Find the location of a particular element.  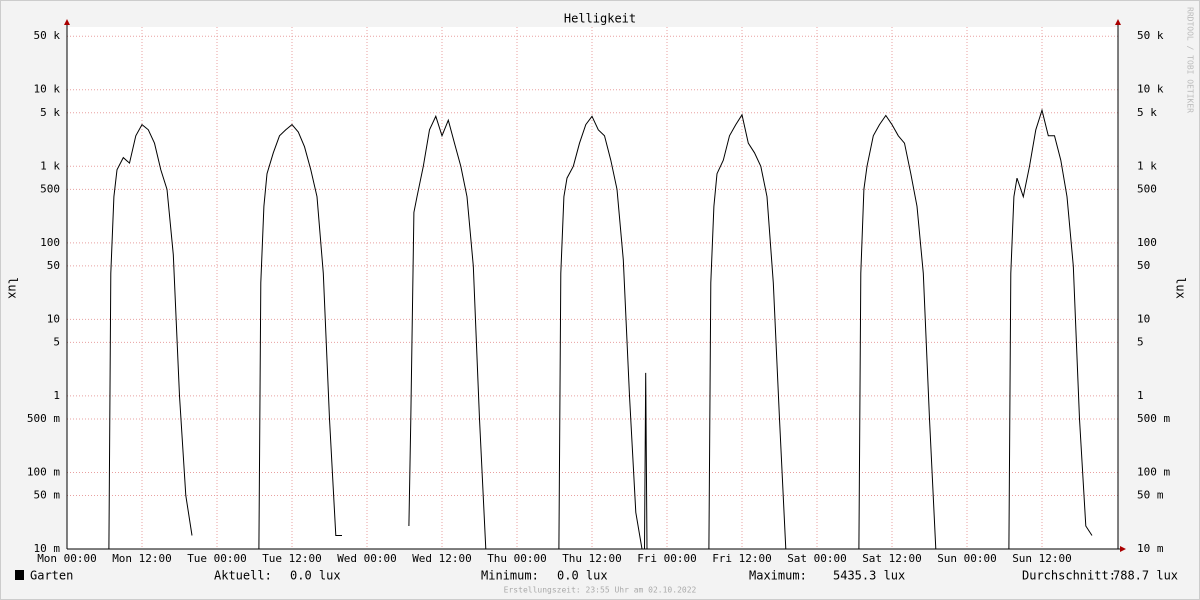

y-tick-label-right: 5 k is located at coordinates (1147, 112).